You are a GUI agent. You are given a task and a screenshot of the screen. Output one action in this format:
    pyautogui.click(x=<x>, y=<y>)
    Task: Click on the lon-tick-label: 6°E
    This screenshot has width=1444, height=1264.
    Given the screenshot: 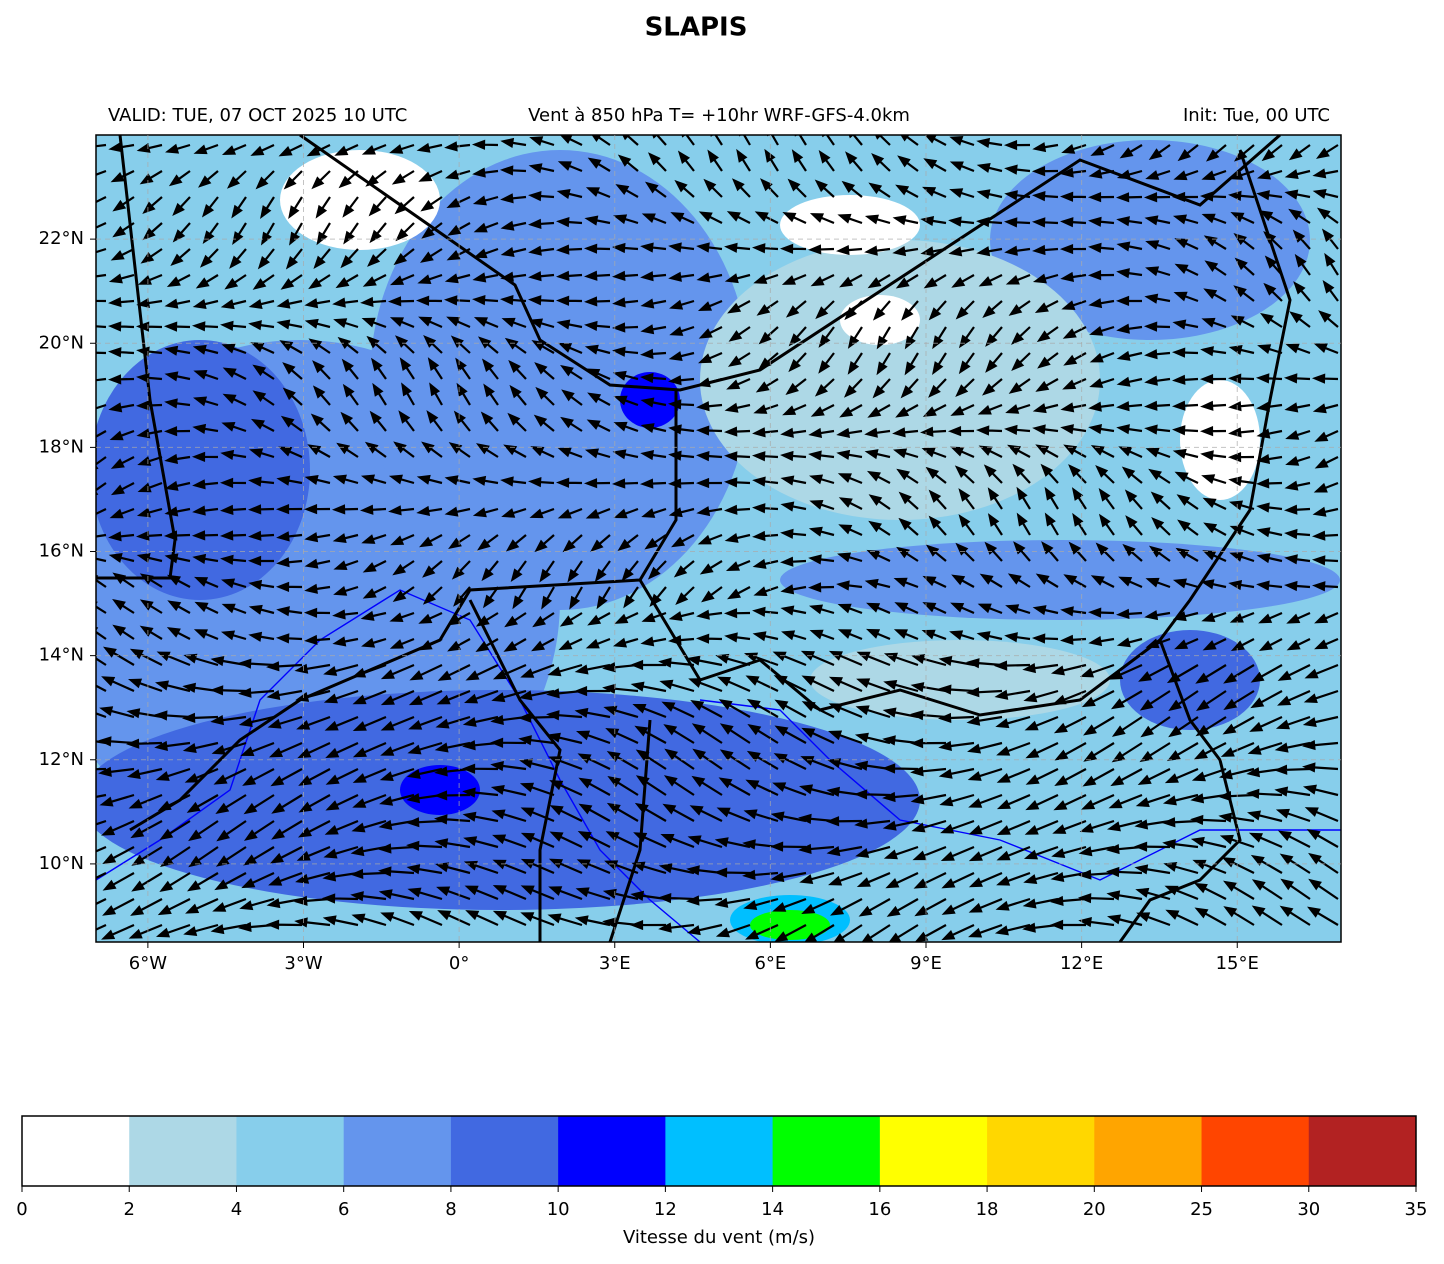 What is the action you would take?
    pyautogui.click(x=770, y=963)
    